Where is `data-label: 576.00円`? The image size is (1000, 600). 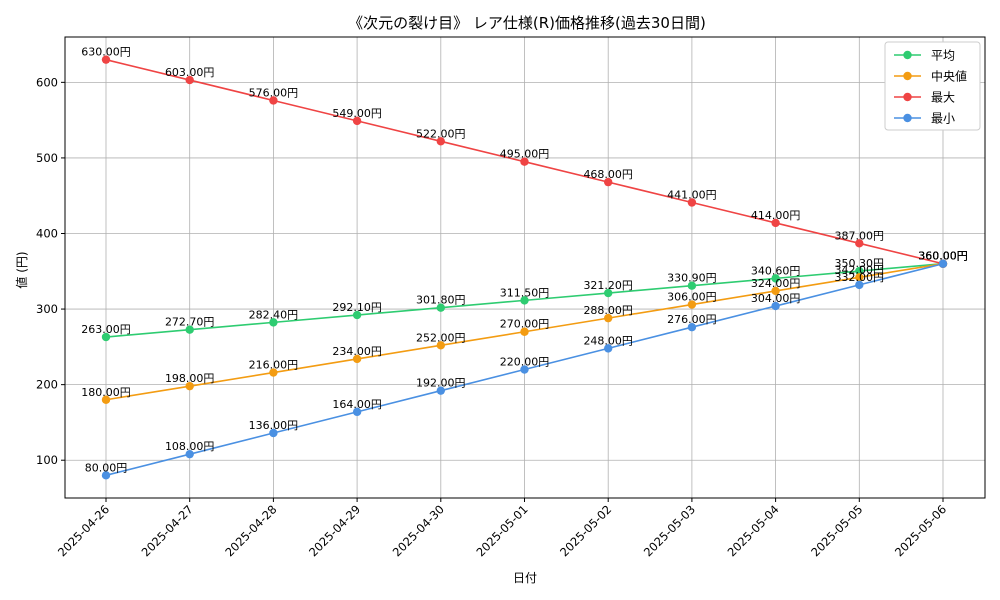 data-label: 576.00円 is located at coordinates (274, 92).